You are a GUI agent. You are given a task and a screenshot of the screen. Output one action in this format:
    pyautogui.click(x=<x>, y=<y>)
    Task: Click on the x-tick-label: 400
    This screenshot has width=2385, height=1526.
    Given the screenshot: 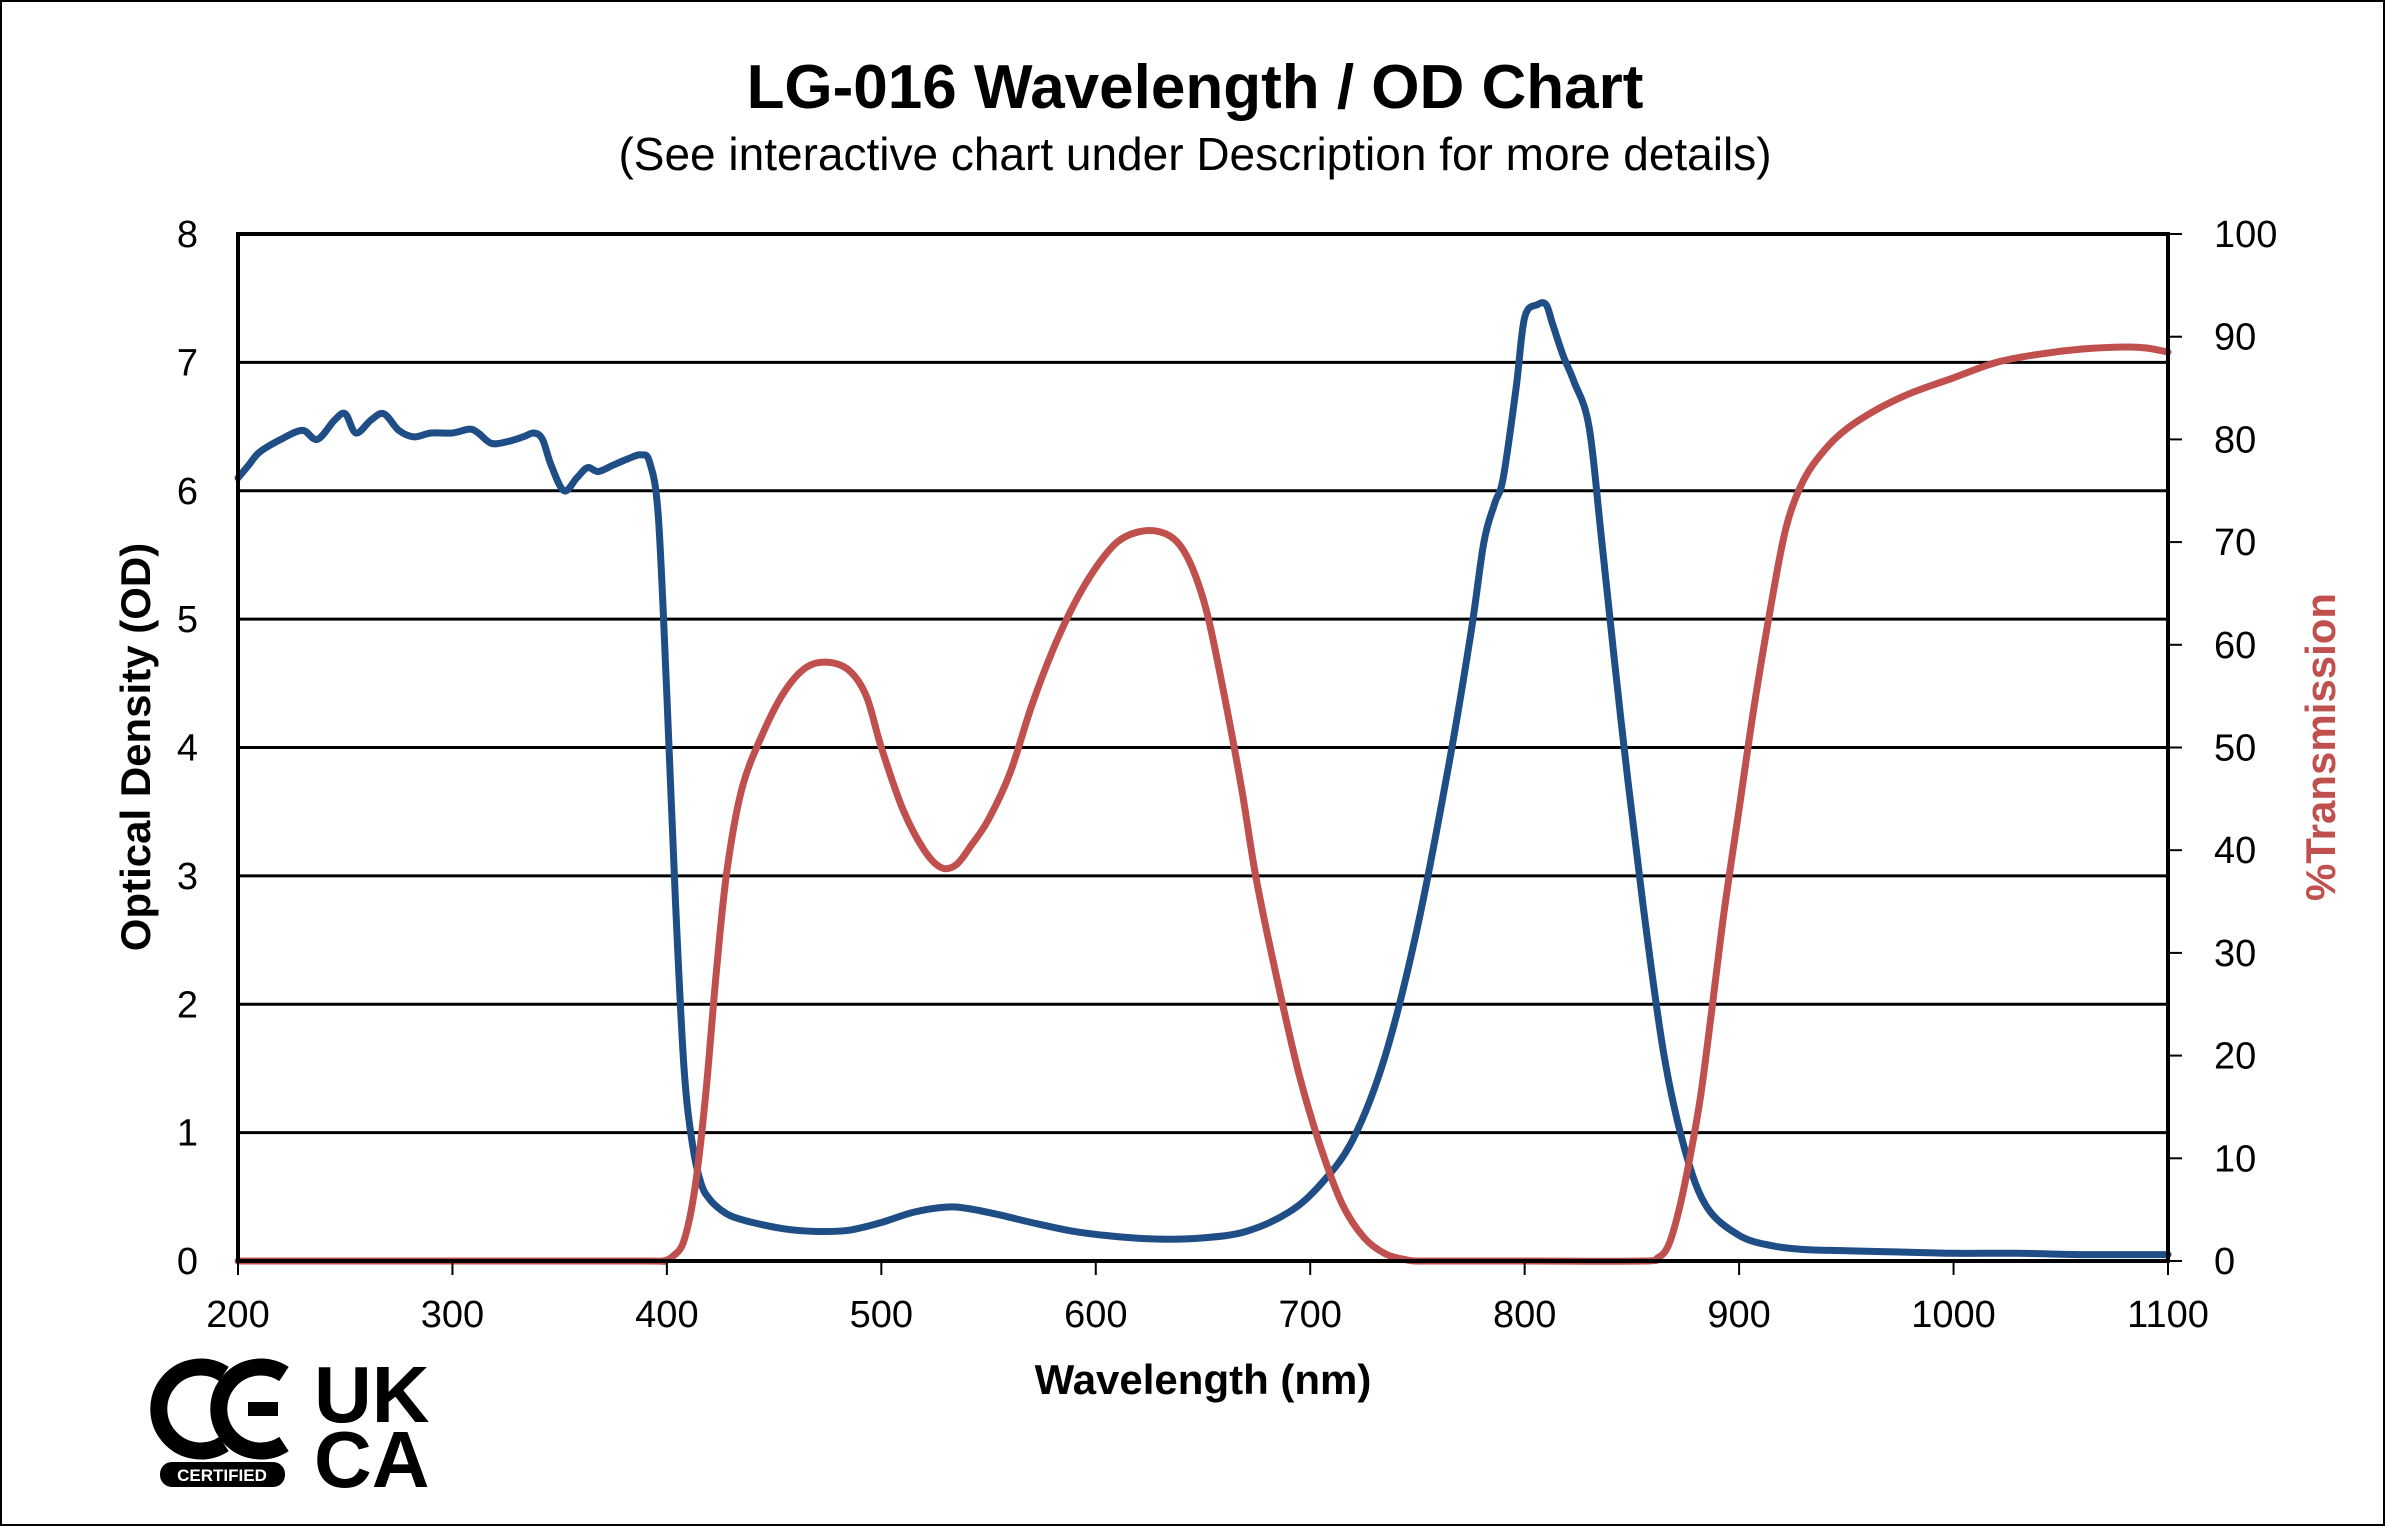 What is the action you would take?
    pyautogui.click(x=666, y=1315)
    